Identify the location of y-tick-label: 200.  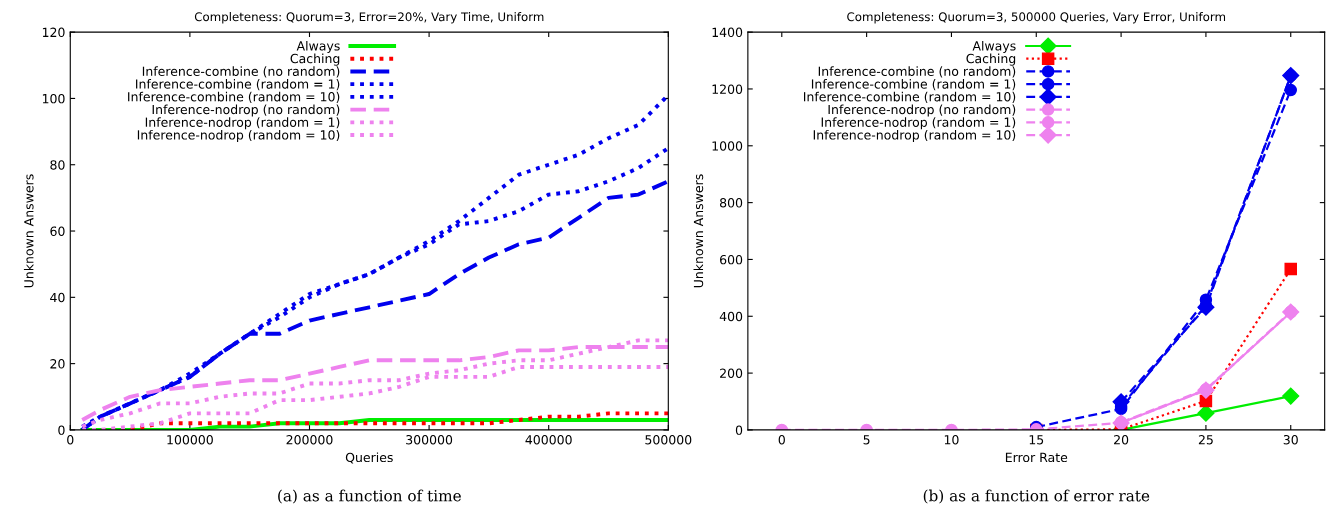
(731, 373).